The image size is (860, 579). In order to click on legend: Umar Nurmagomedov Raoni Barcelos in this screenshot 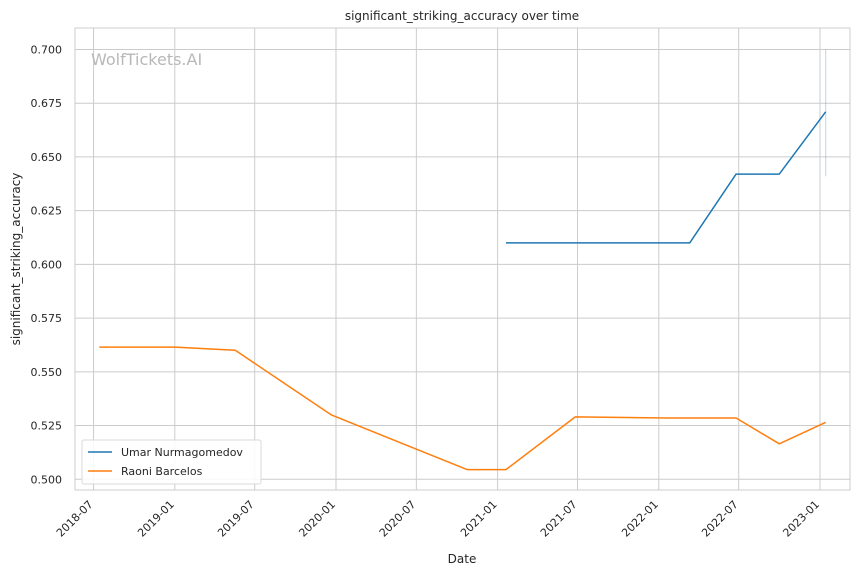, I will do `click(171, 462)`.